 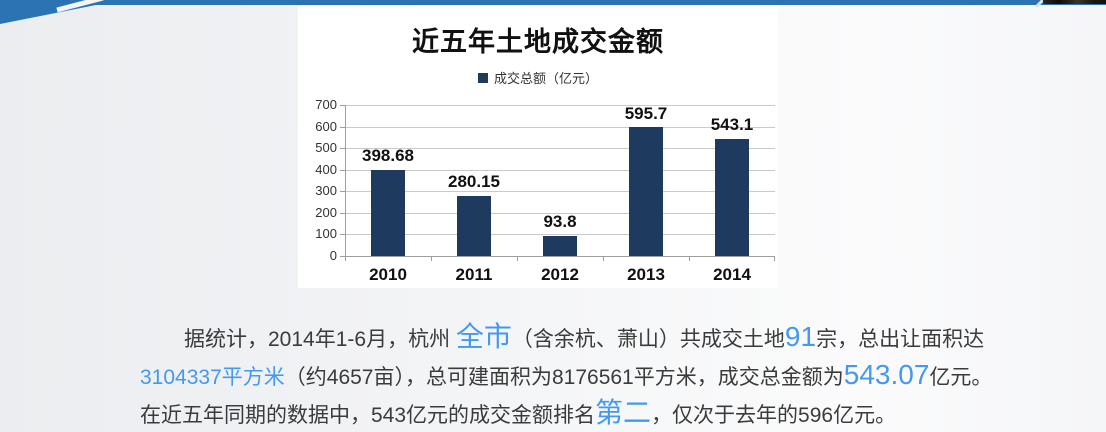 What do you see at coordinates (482, 77) in the screenshot?
I see `legend-swatch` at bounding box center [482, 77].